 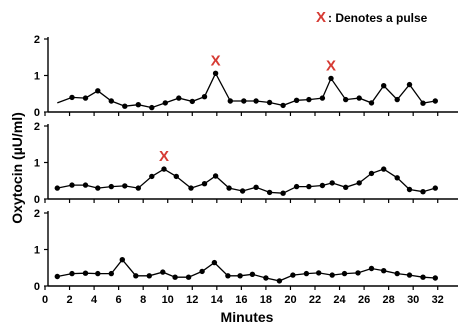 What do you see at coordinates (69, 300) in the screenshot?
I see `x-tick-label-2: 2` at bounding box center [69, 300].